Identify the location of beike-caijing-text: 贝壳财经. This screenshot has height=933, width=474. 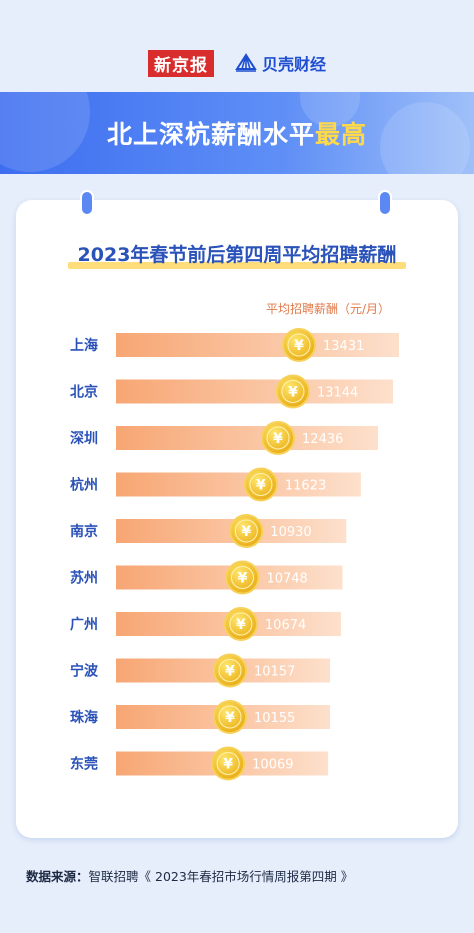
(293, 64).